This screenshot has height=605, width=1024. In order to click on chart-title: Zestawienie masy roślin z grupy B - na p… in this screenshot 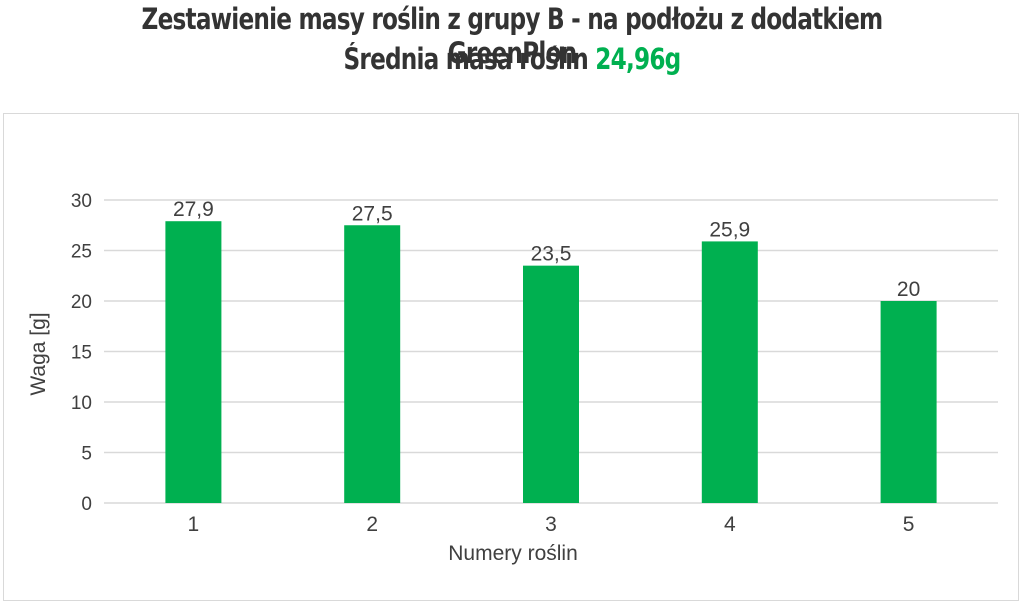, I will do `click(512, 36)`.